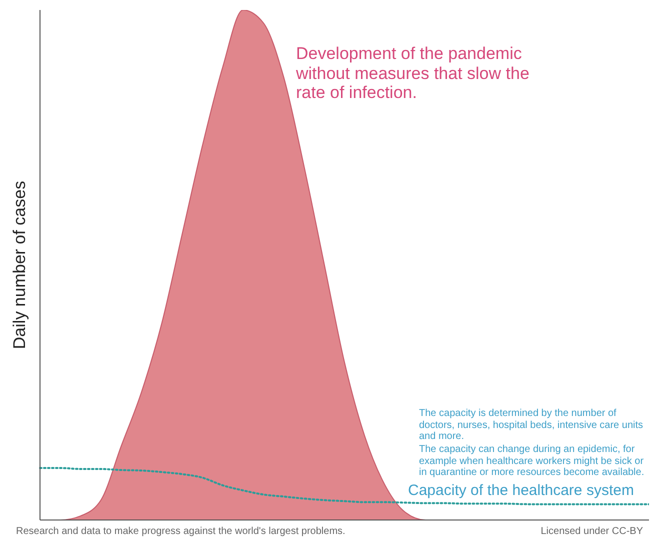 This screenshot has height=550, width=657. What do you see at coordinates (20, 265) in the screenshot?
I see `y-axis-title: Daily number of cases` at bounding box center [20, 265].